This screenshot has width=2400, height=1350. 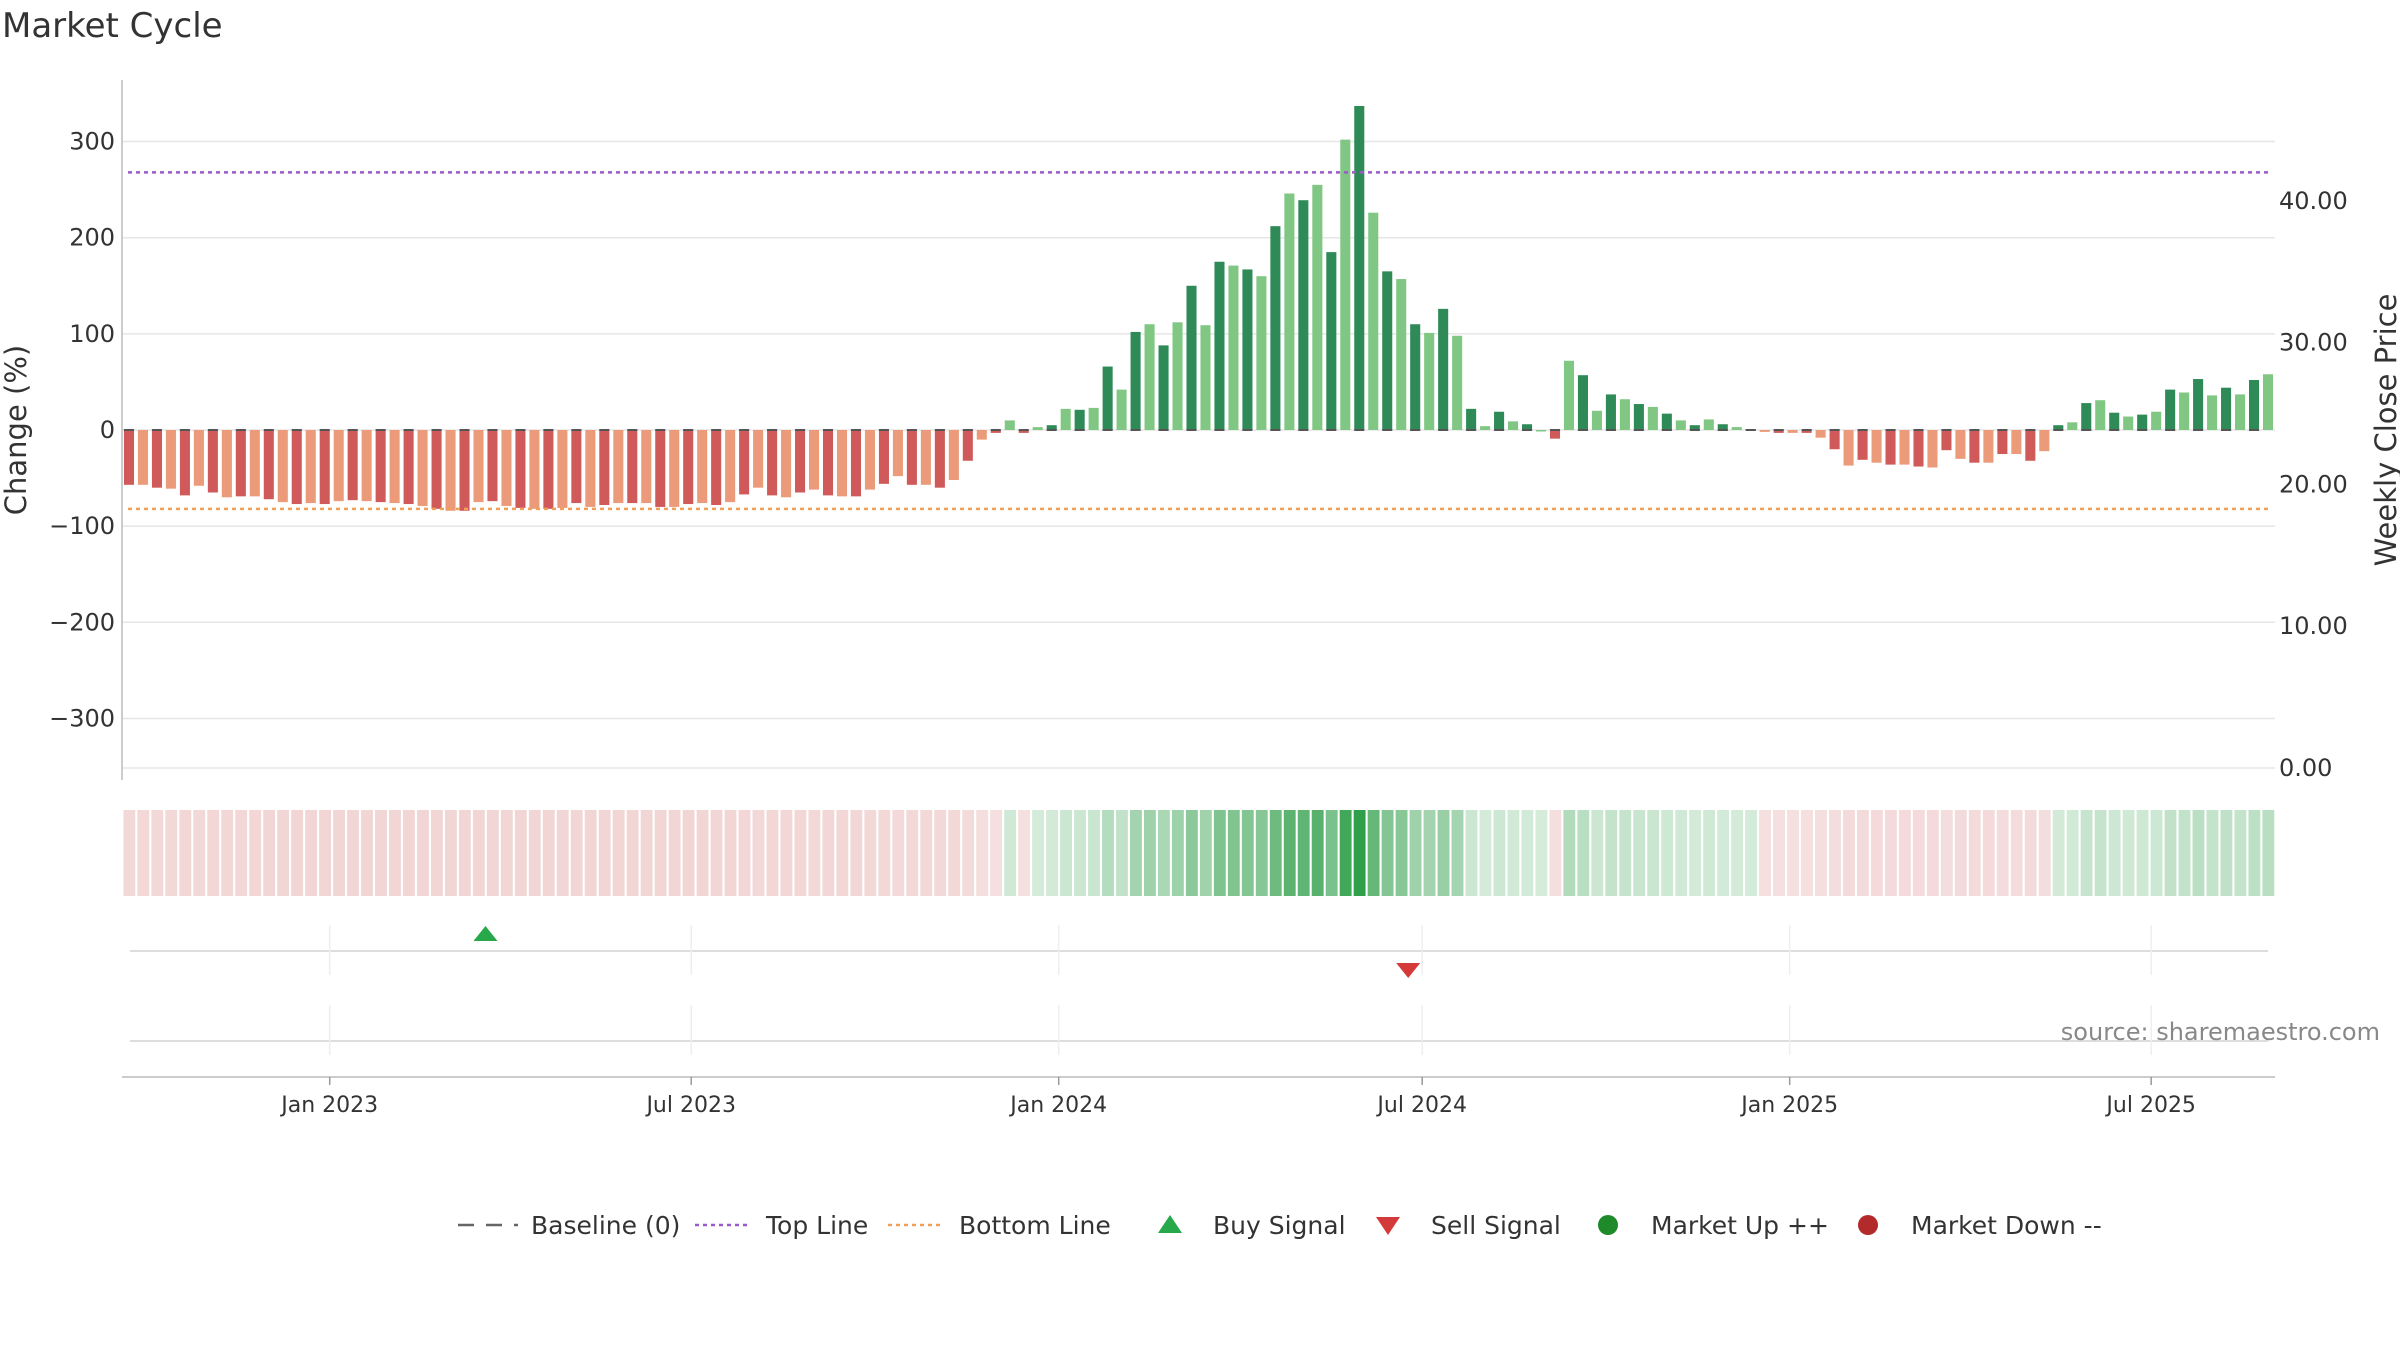 What do you see at coordinates (82, 526) in the screenshot?
I see `y-tick-label-left: −100` at bounding box center [82, 526].